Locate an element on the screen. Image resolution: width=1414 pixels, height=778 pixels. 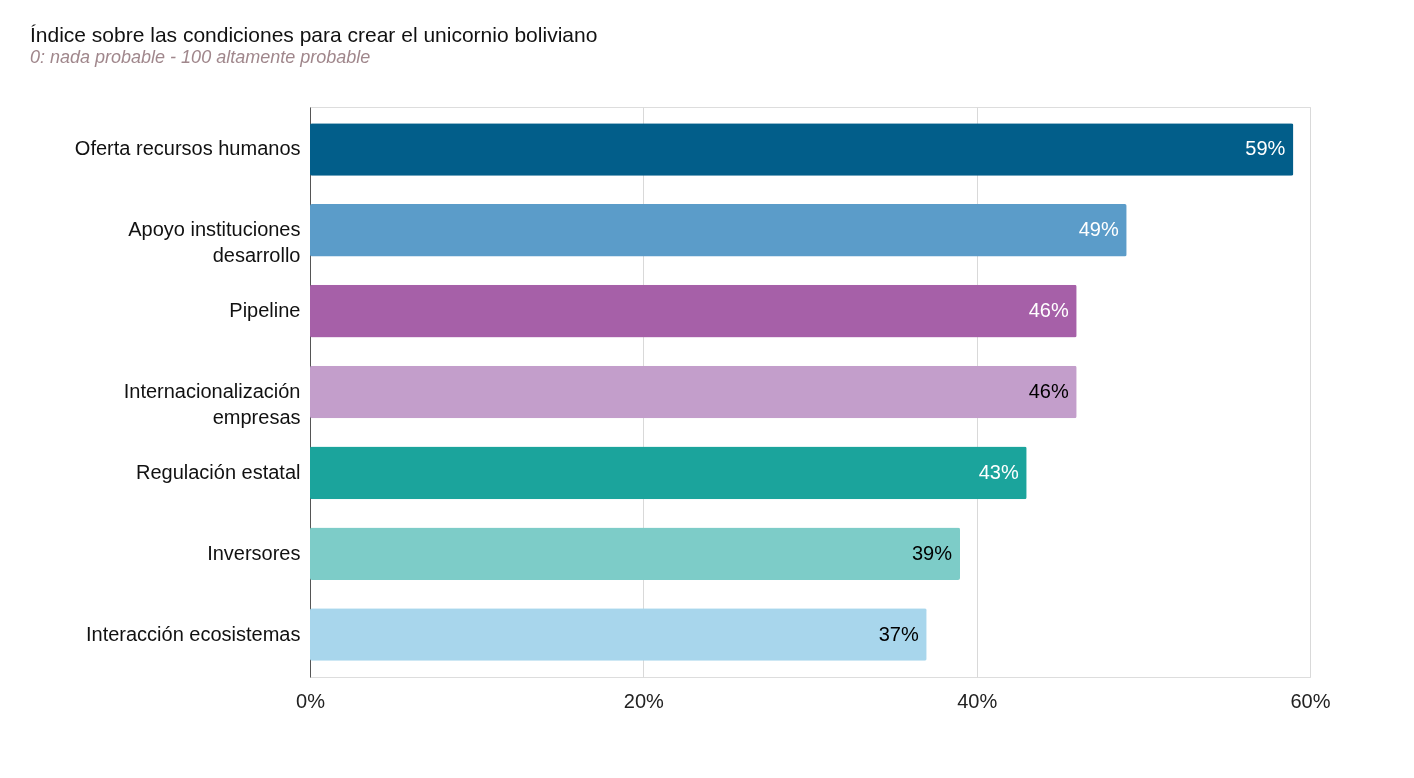
y-tick-label: Pipeline is located at coordinates (265, 310).